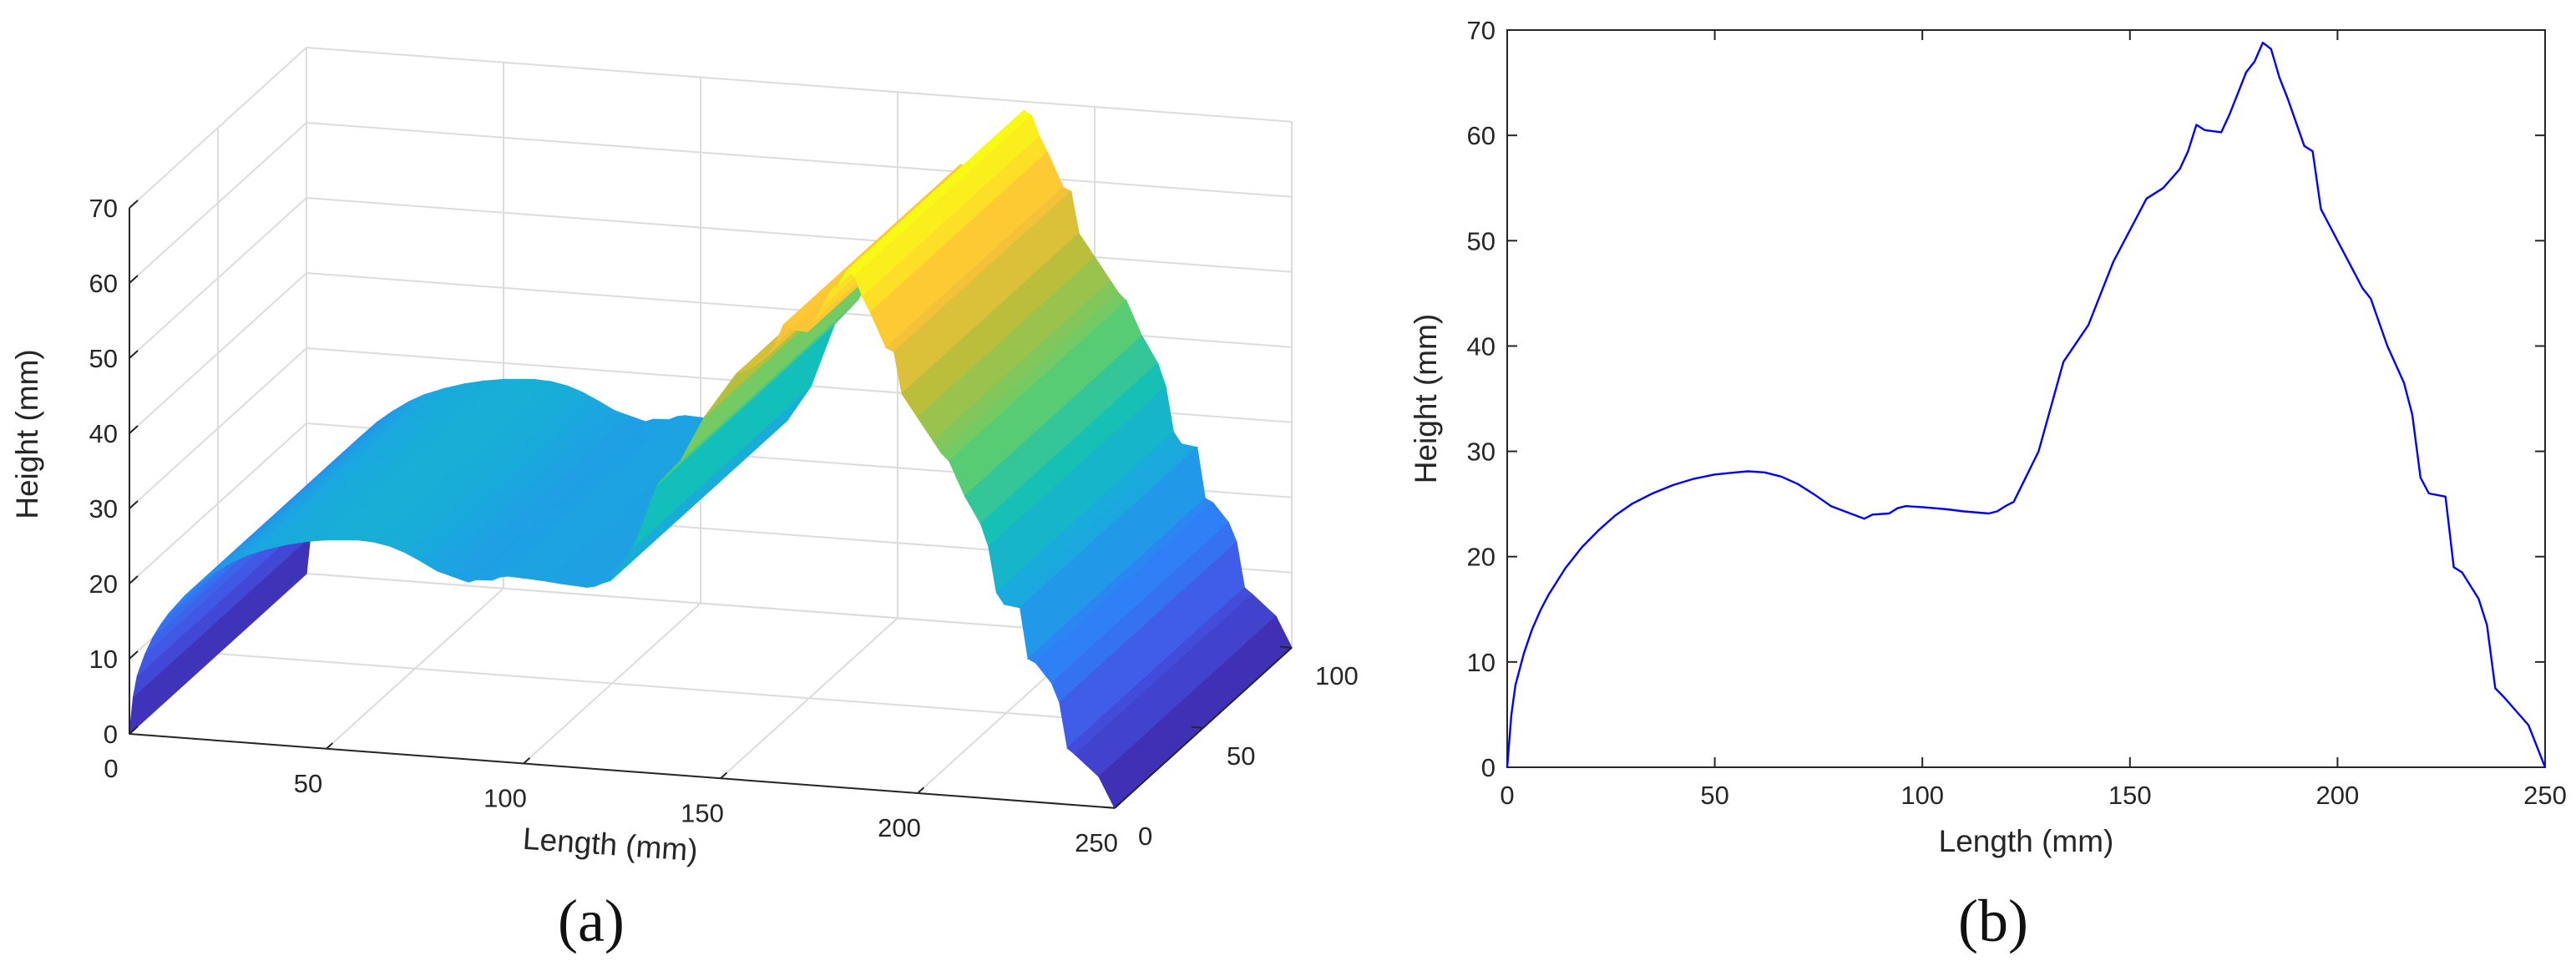 Image resolution: width=2576 pixels, height=971 pixels. Describe the element at coordinates (1481, 30) in the screenshot. I see `y-tick-label: 70` at that location.